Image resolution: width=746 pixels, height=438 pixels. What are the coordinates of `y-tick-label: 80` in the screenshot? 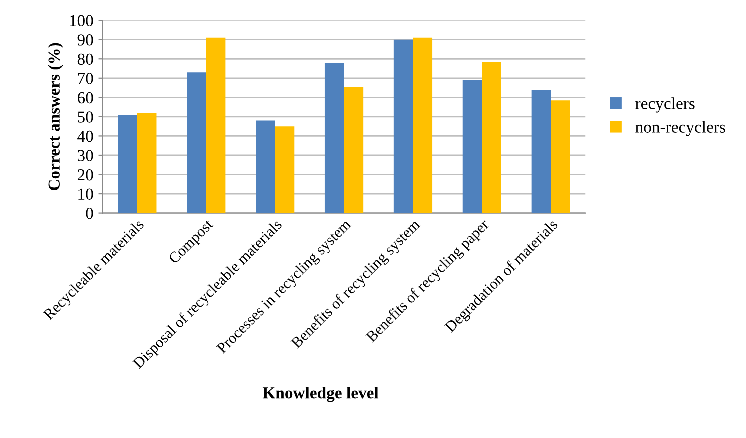 It's located at (86, 60).